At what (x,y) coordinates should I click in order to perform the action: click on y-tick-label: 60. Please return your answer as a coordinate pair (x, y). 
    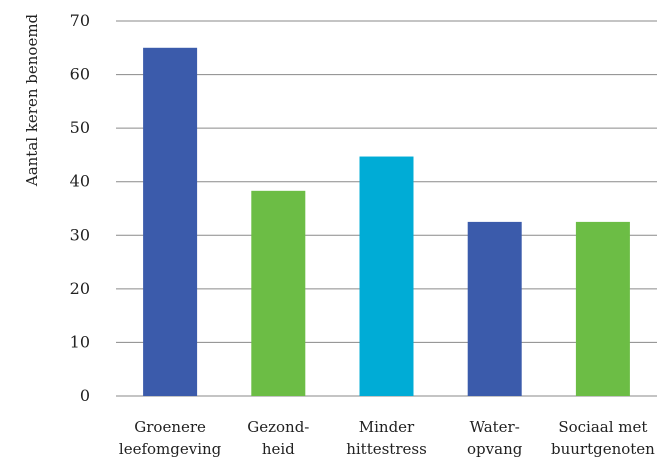
    Looking at the image, I should click on (80, 74).